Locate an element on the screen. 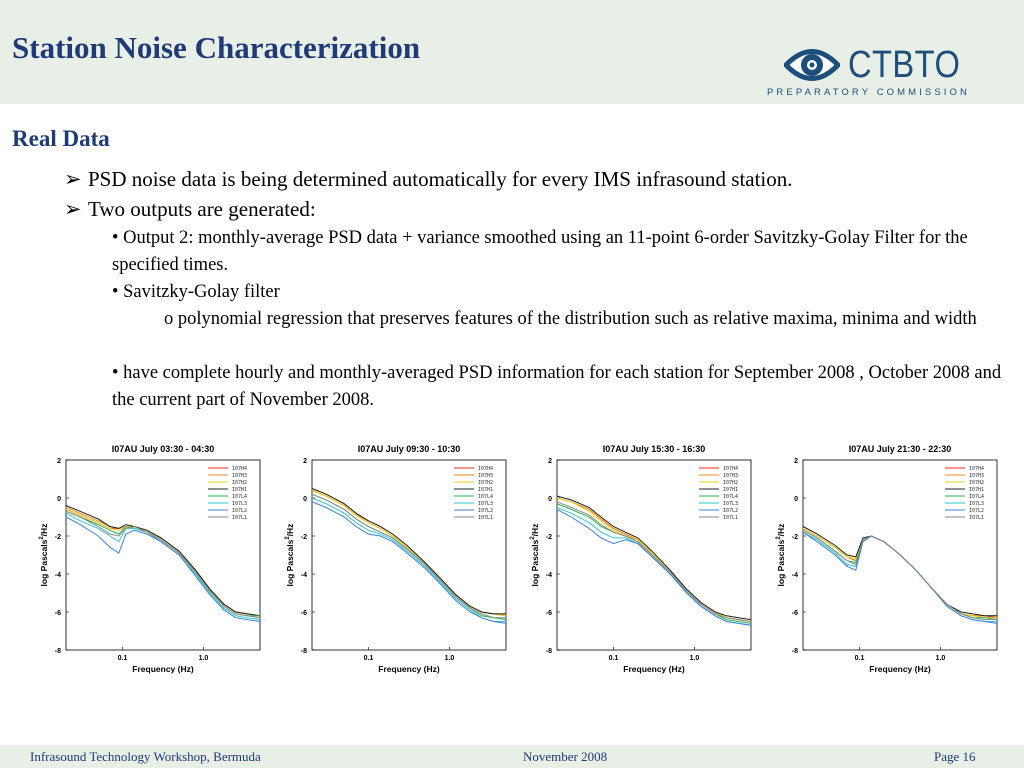 The width and height of the screenshot is (1024, 768). sub-bullet-savitzky: • Savitzky-Golay filter is located at coordinates (196, 292).